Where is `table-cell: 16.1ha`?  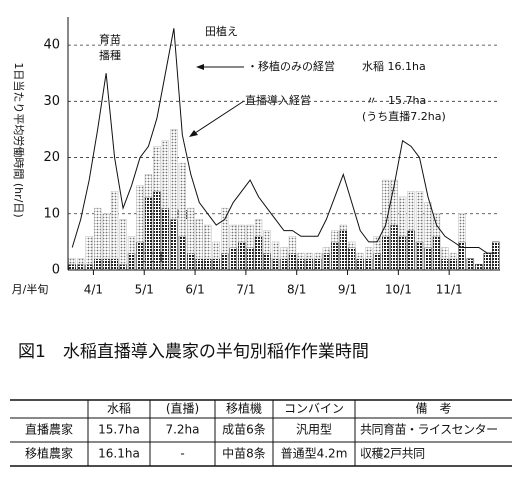
table-cell: 16.1ha is located at coordinates (119, 454).